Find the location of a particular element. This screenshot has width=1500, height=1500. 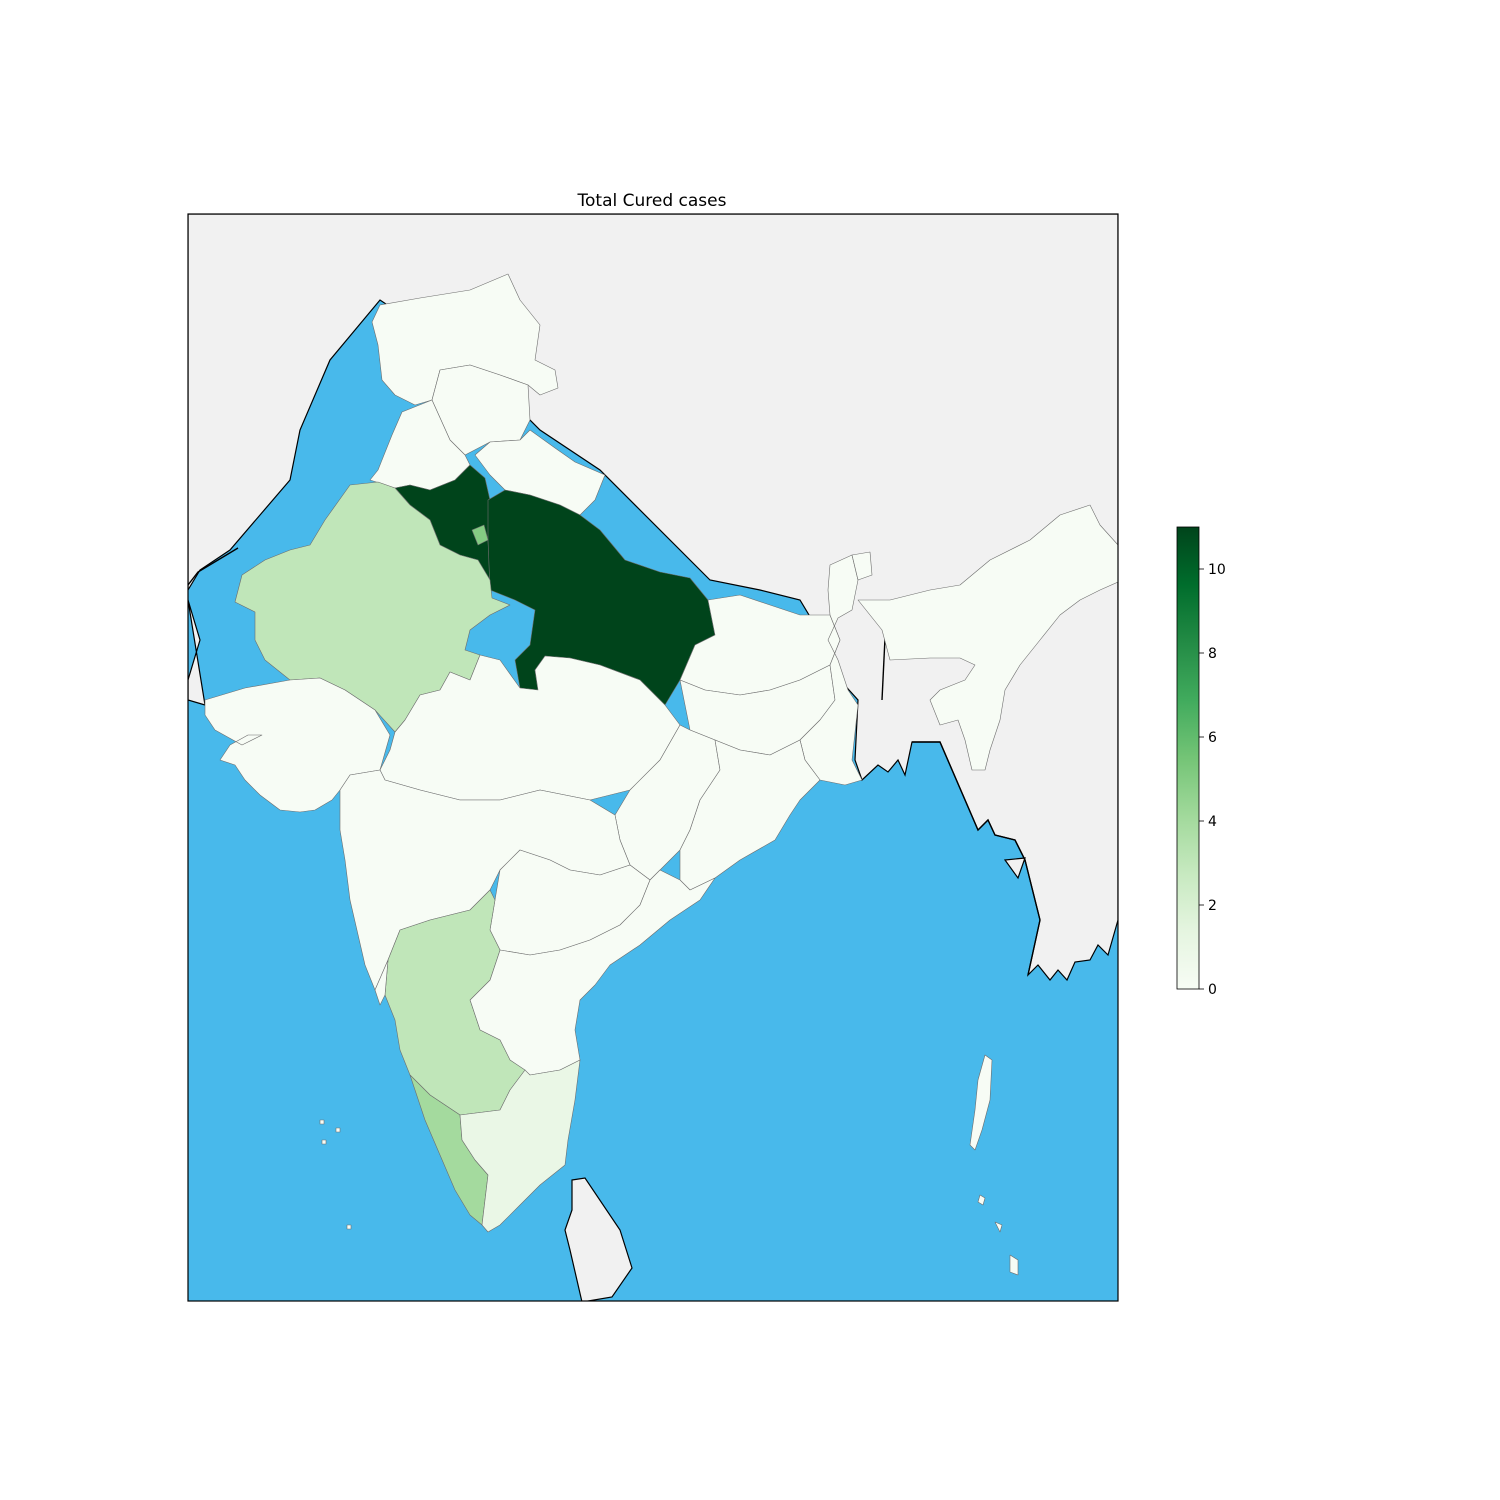

foreign-land-islet is located at coordinates (1014, 868).